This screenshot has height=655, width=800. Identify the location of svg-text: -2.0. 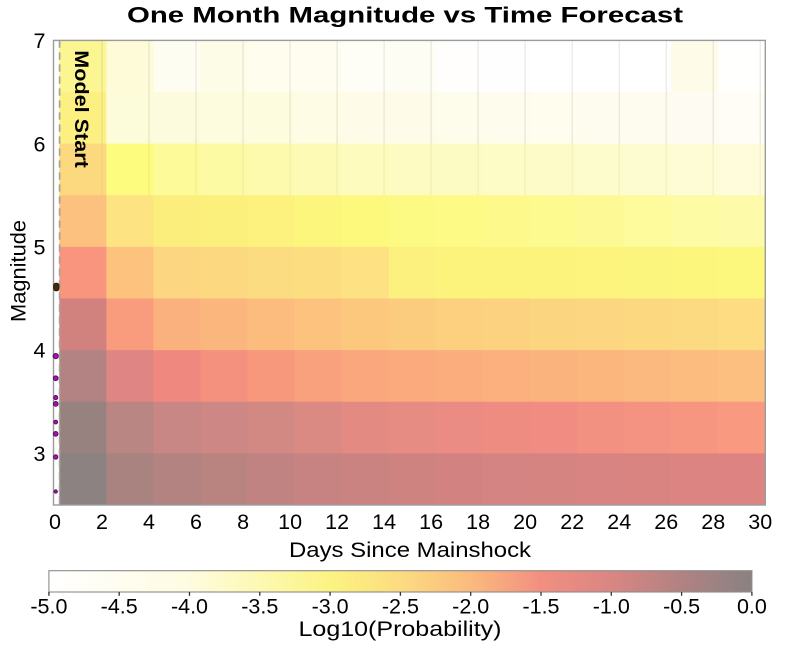
(470, 607).